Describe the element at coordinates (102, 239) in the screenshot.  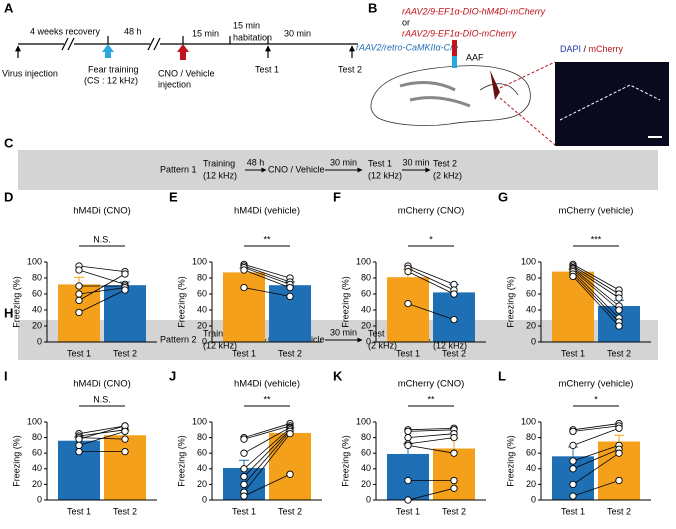
I see `significance: N.S.` at that location.